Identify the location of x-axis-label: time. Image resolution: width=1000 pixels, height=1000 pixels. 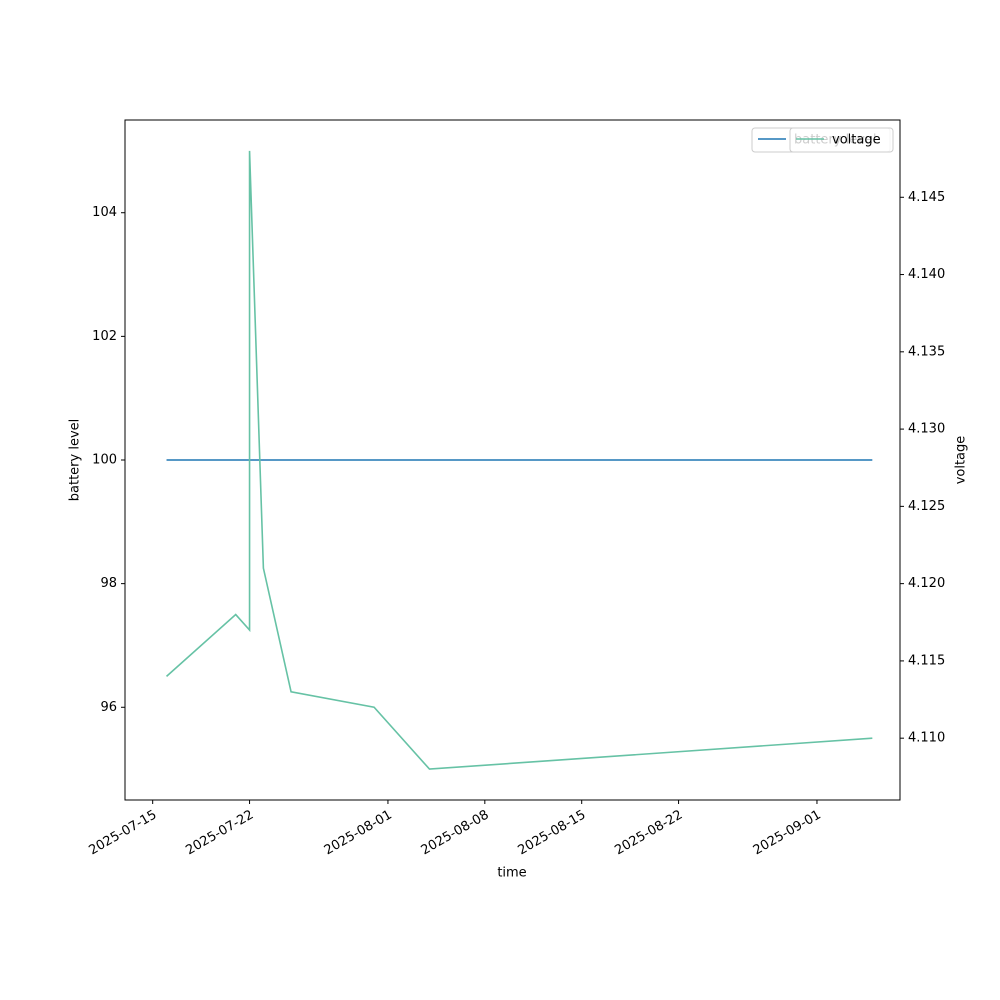
(511, 873).